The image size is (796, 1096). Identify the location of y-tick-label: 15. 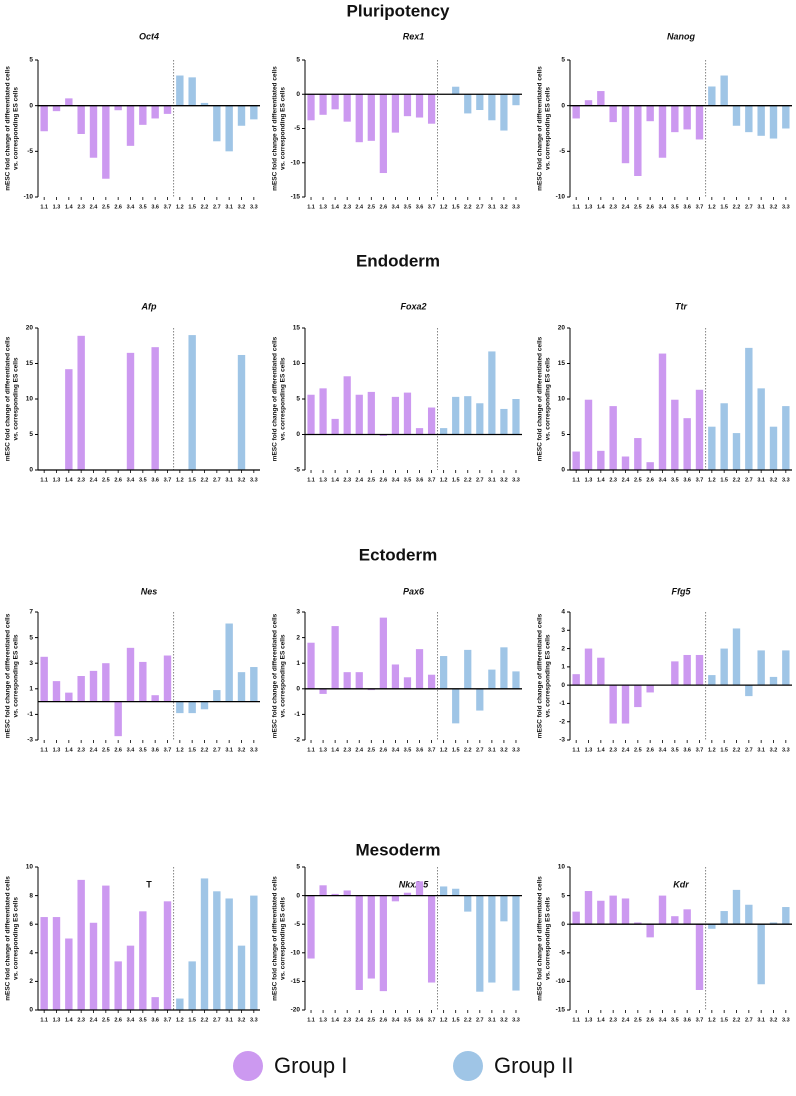
(297, 328).